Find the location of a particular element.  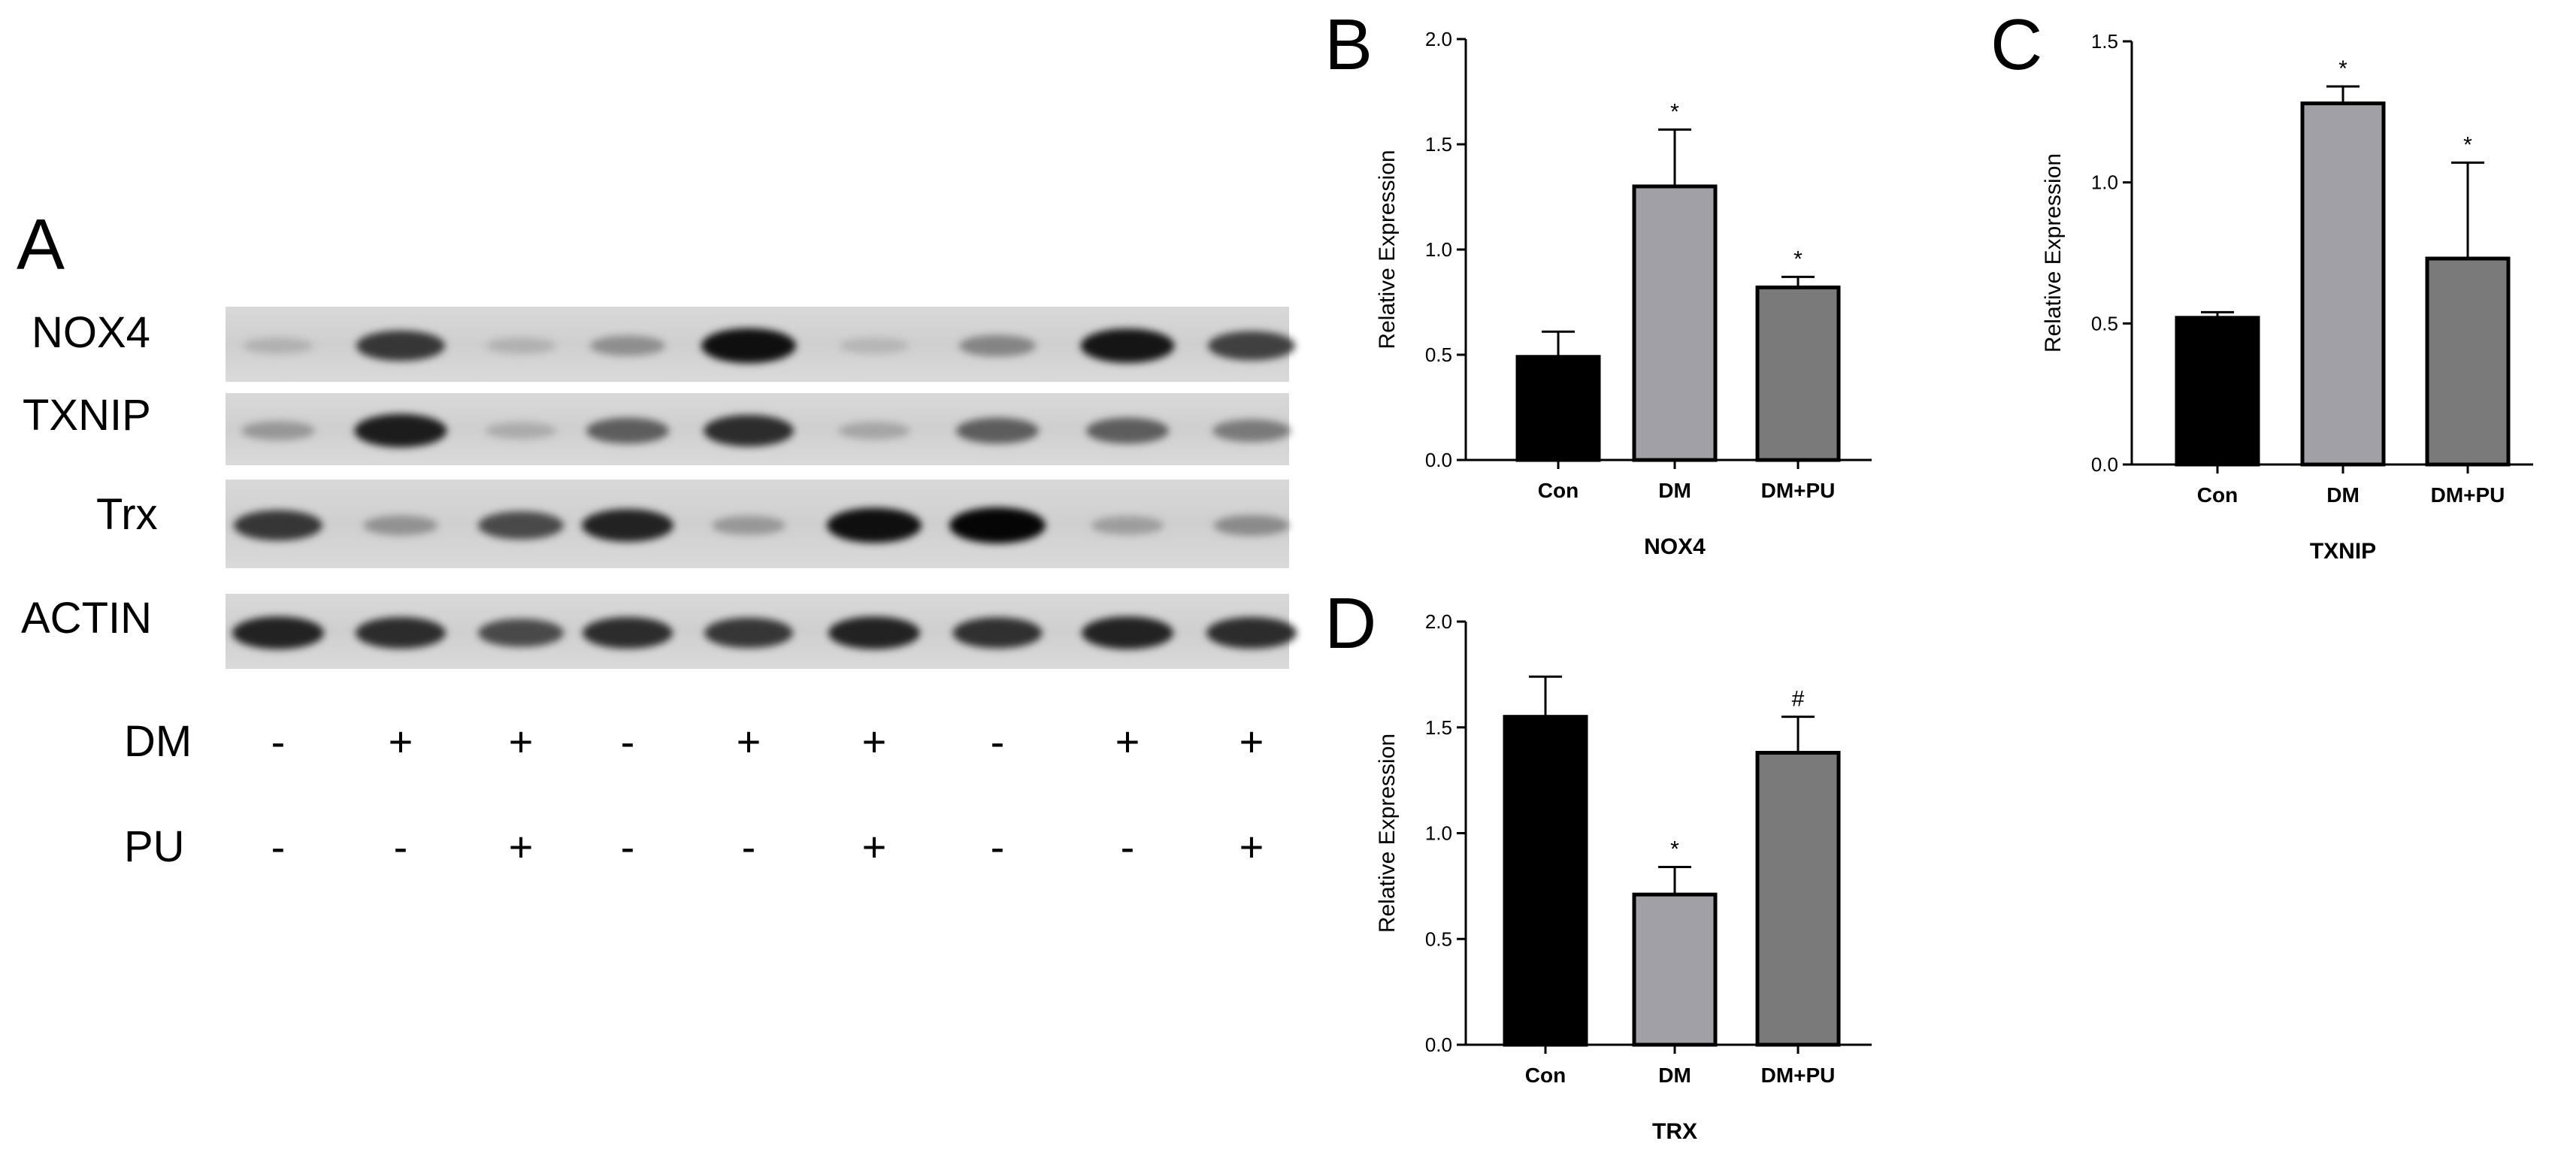

condition-label: DM is located at coordinates (158, 742).